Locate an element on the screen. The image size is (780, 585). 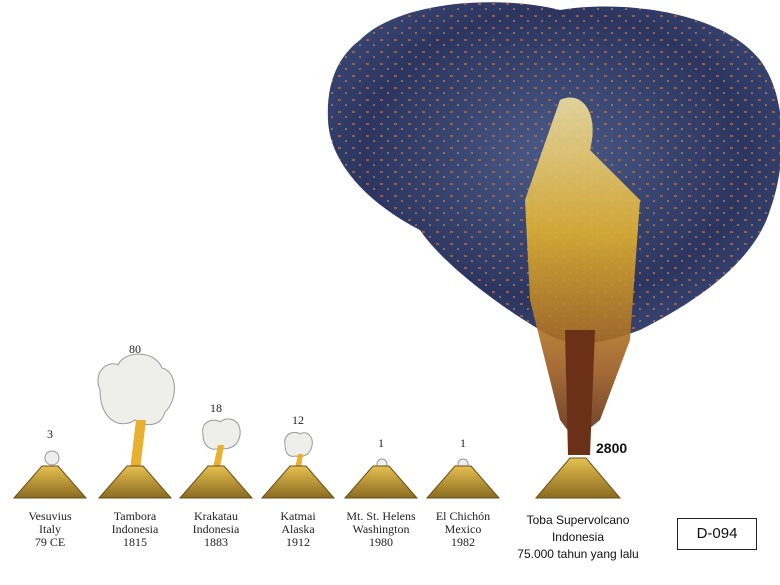
volcano-name: El Chichón is located at coordinates (463, 516).